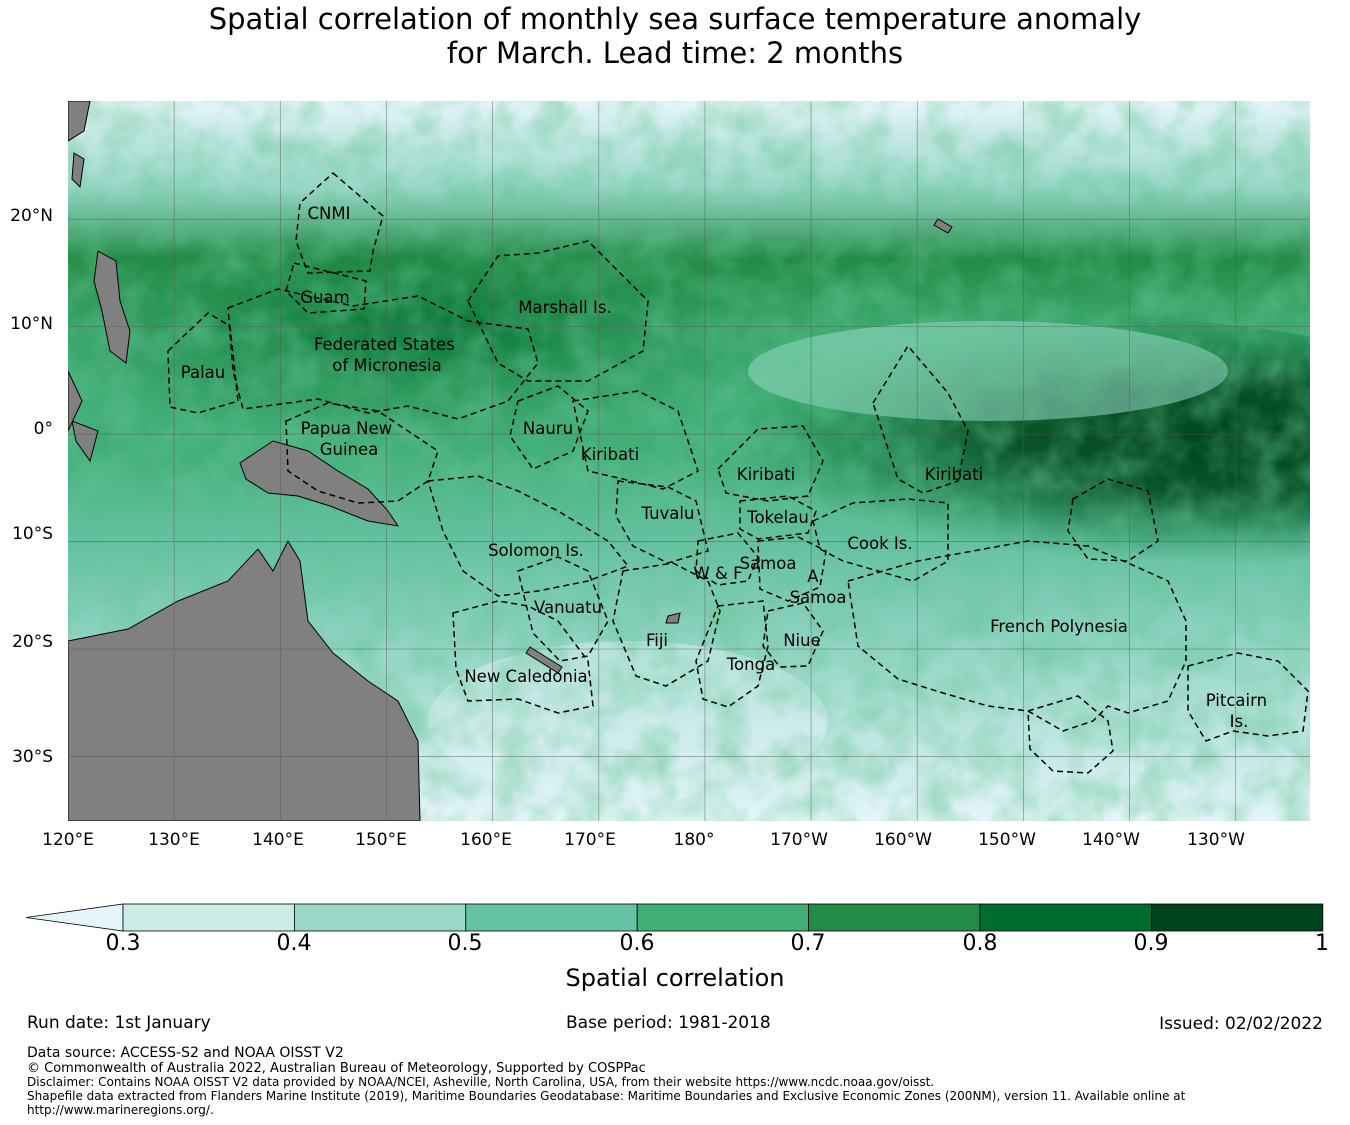 This screenshot has height=1125, width=1350. I want to click on label-american-samoa: A. Samoa, so click(818, 587).